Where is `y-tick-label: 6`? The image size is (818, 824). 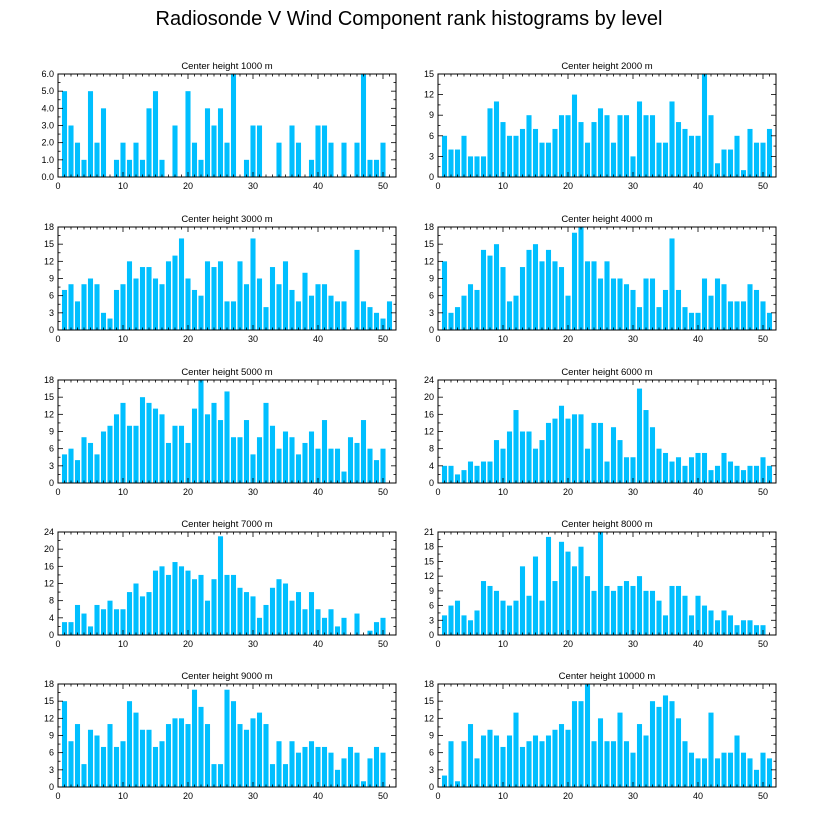 y-tick-label: 6 is located at coordinates (431, 753).